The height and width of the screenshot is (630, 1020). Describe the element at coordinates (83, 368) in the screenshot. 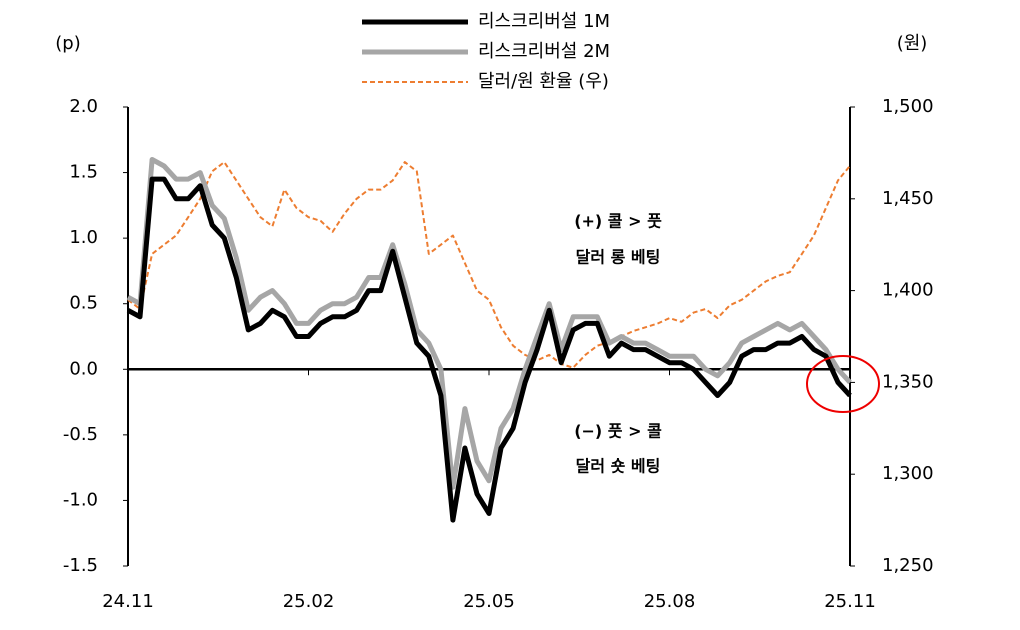

I see `y-tick-label: 0.0` at that location.